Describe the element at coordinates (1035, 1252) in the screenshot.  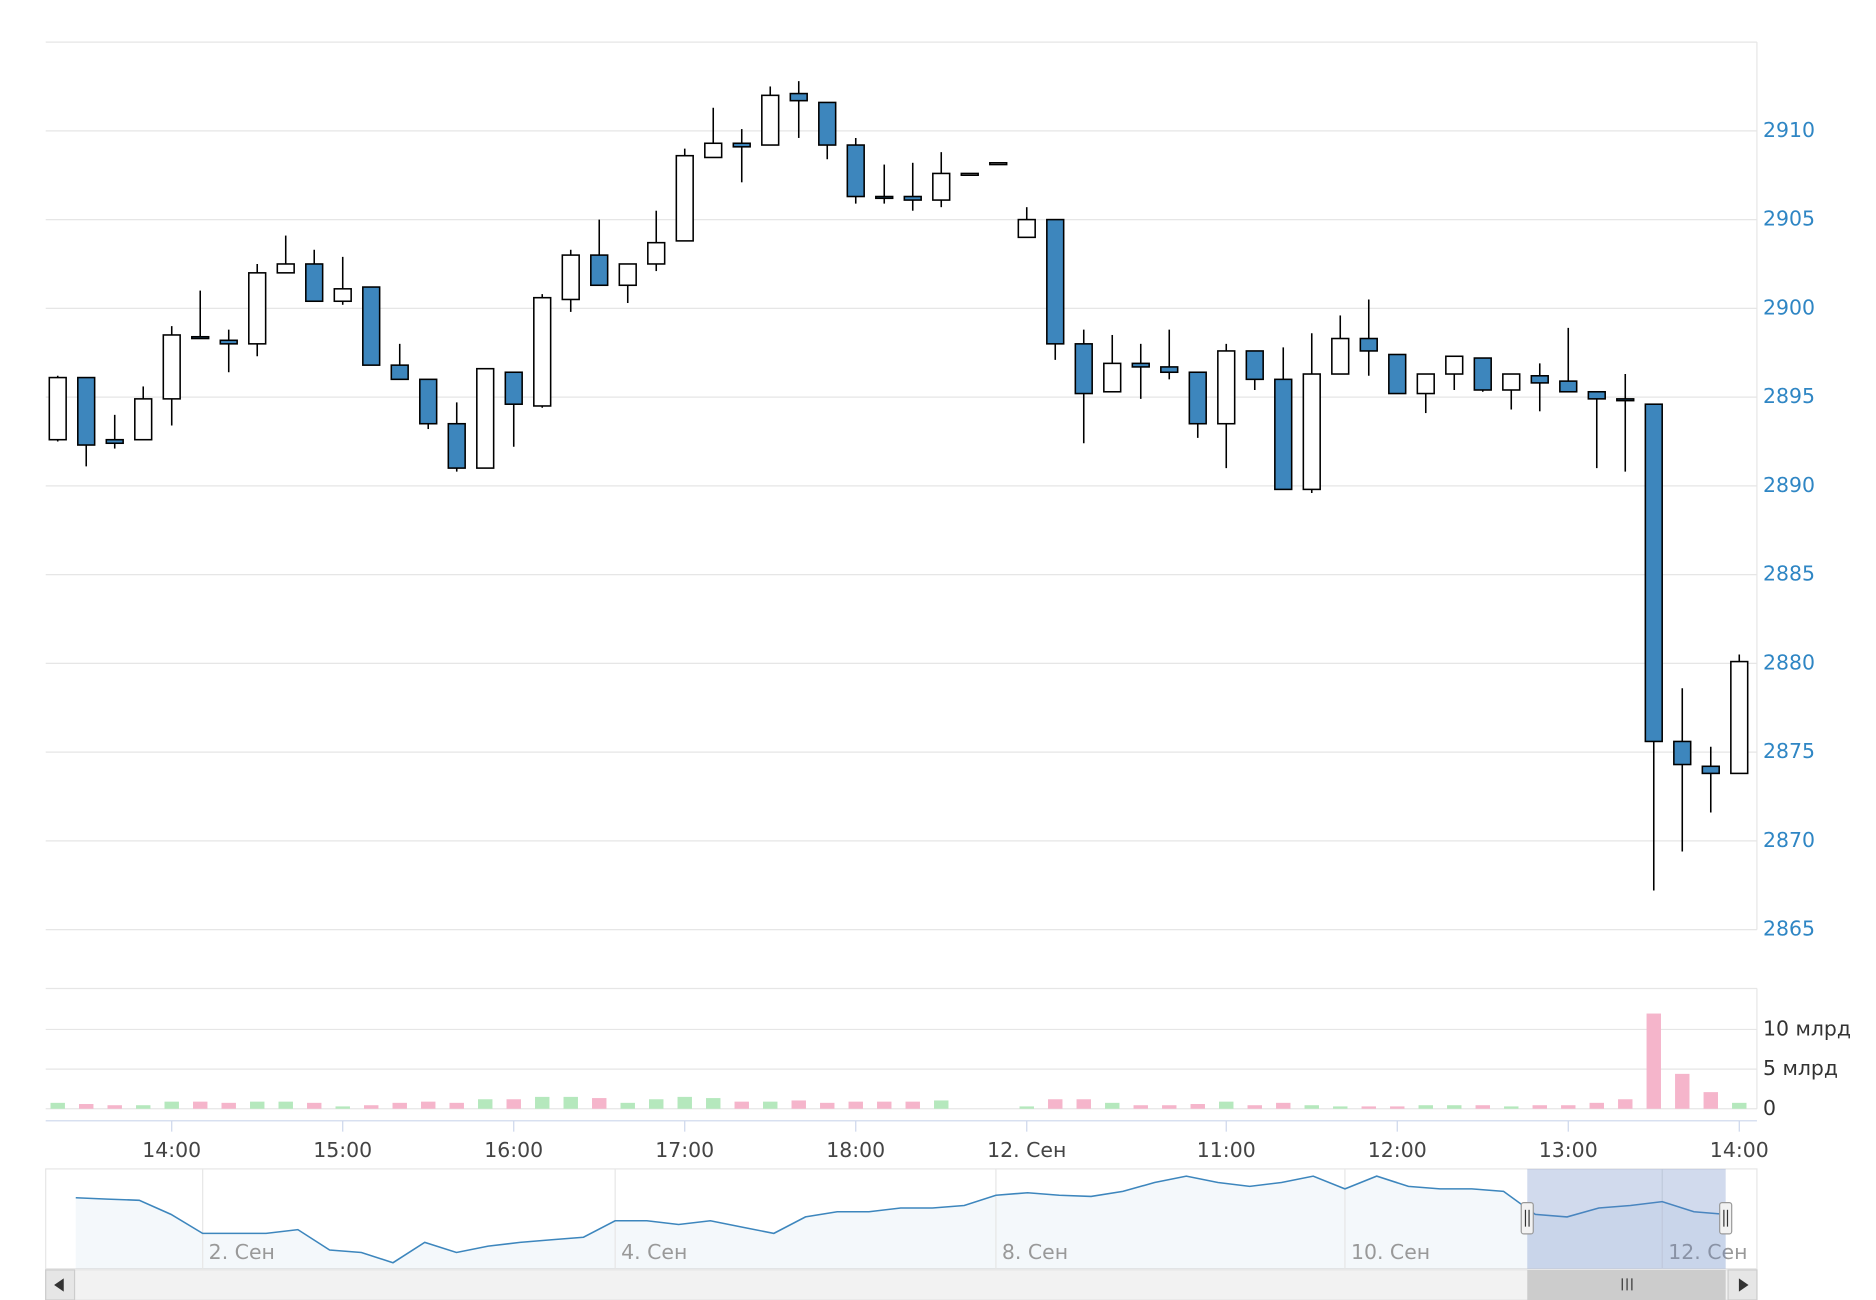
I see `navigator-label: 8. Сен` at that location.